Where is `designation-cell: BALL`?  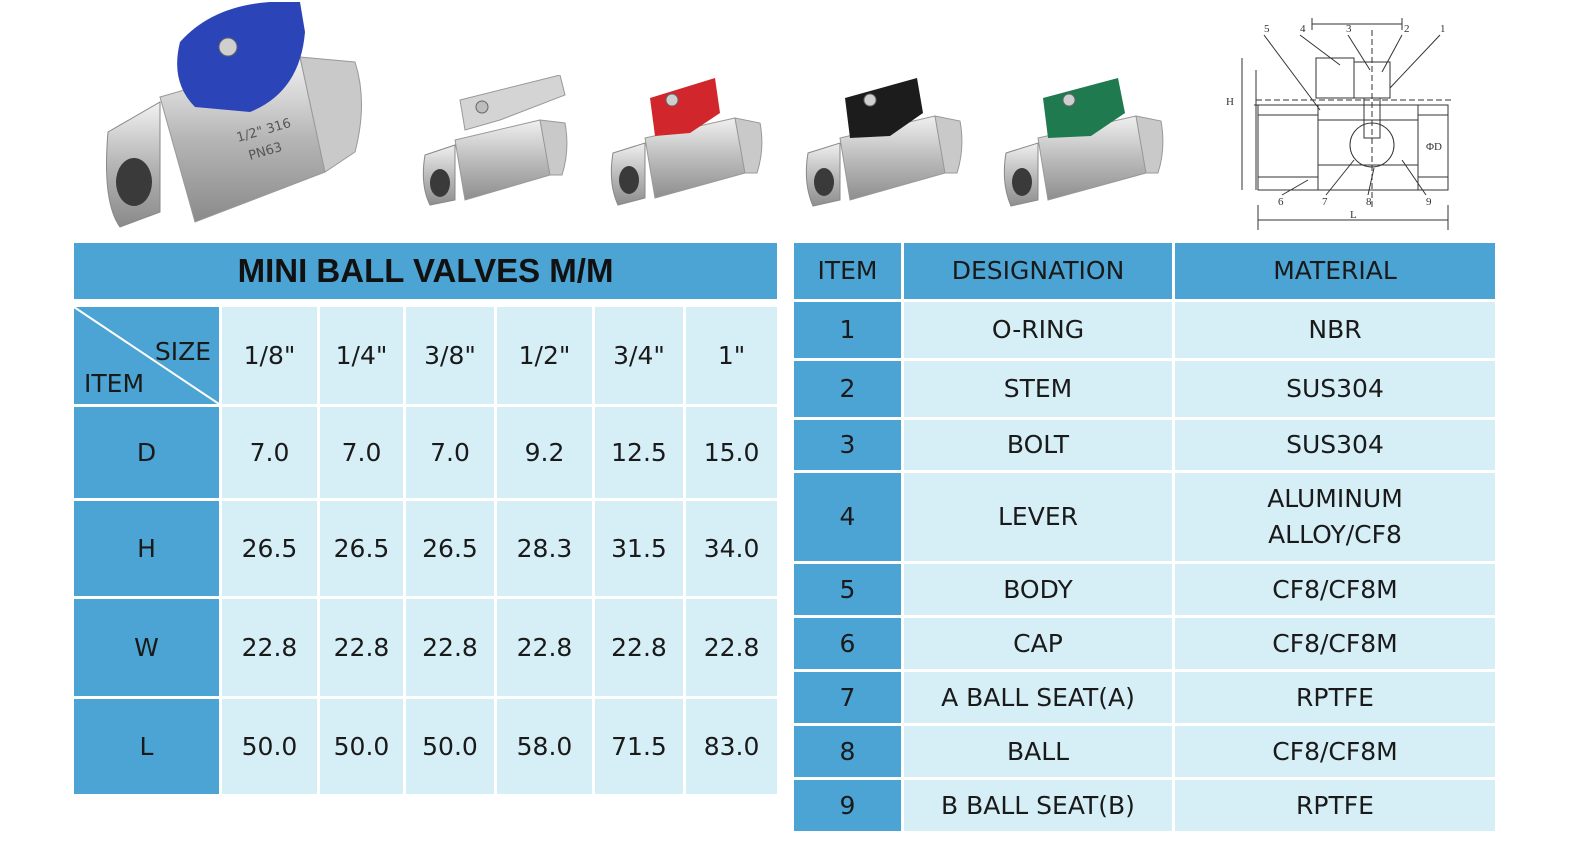
designation-cell: BALL is located at coordinates (1038, 751).